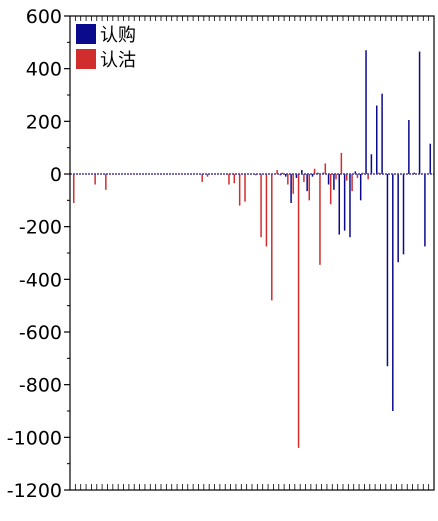  Describe the element at coordinates (44, 17) in the screenshot. I see `y-tick-label: 600` at that location.